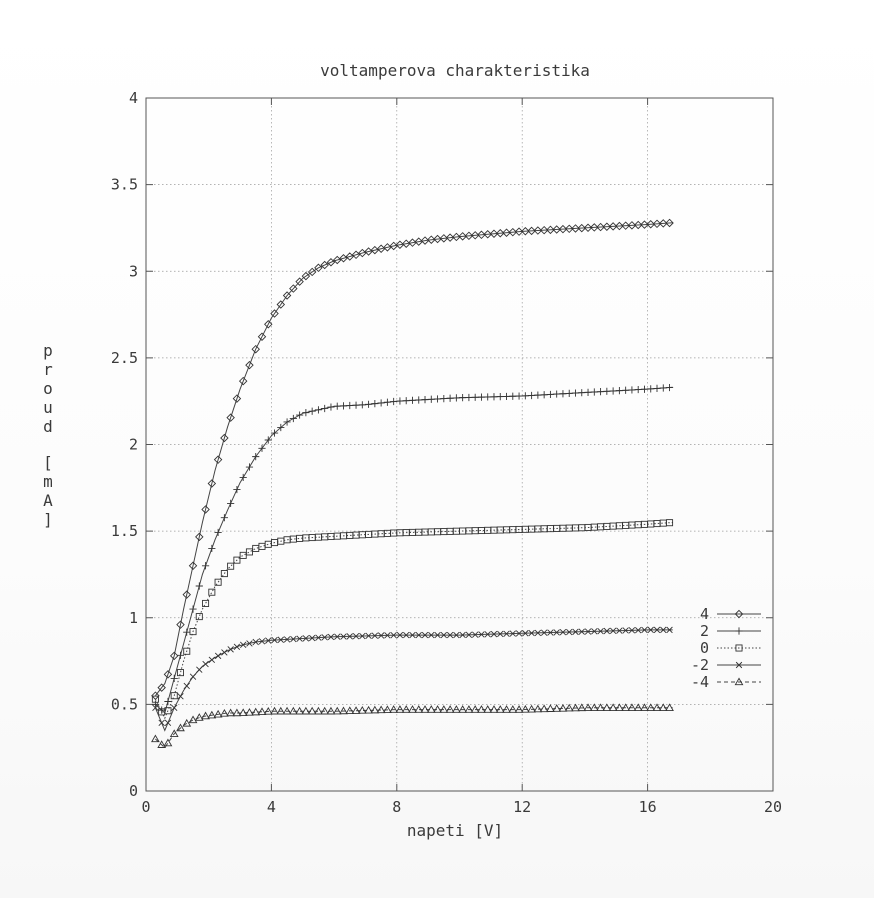  I want to click on y-tick-label: 1.5, so click(124, 531).